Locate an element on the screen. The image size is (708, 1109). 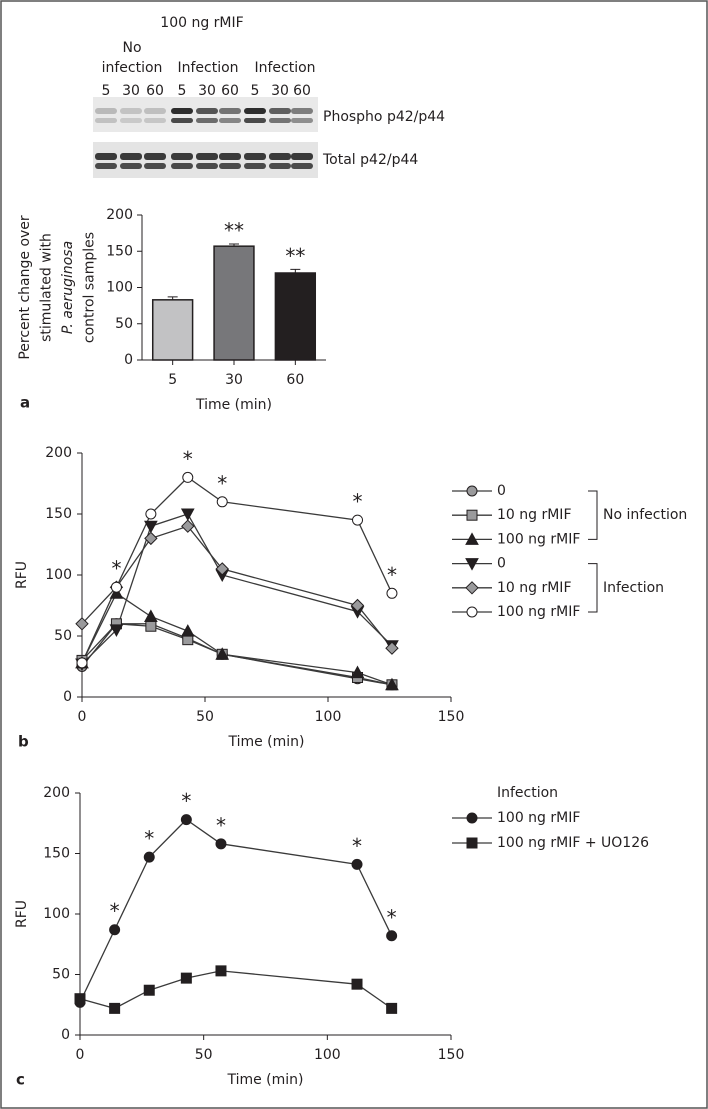
x-tick-label: 5 is located at coordinates (172, 380).